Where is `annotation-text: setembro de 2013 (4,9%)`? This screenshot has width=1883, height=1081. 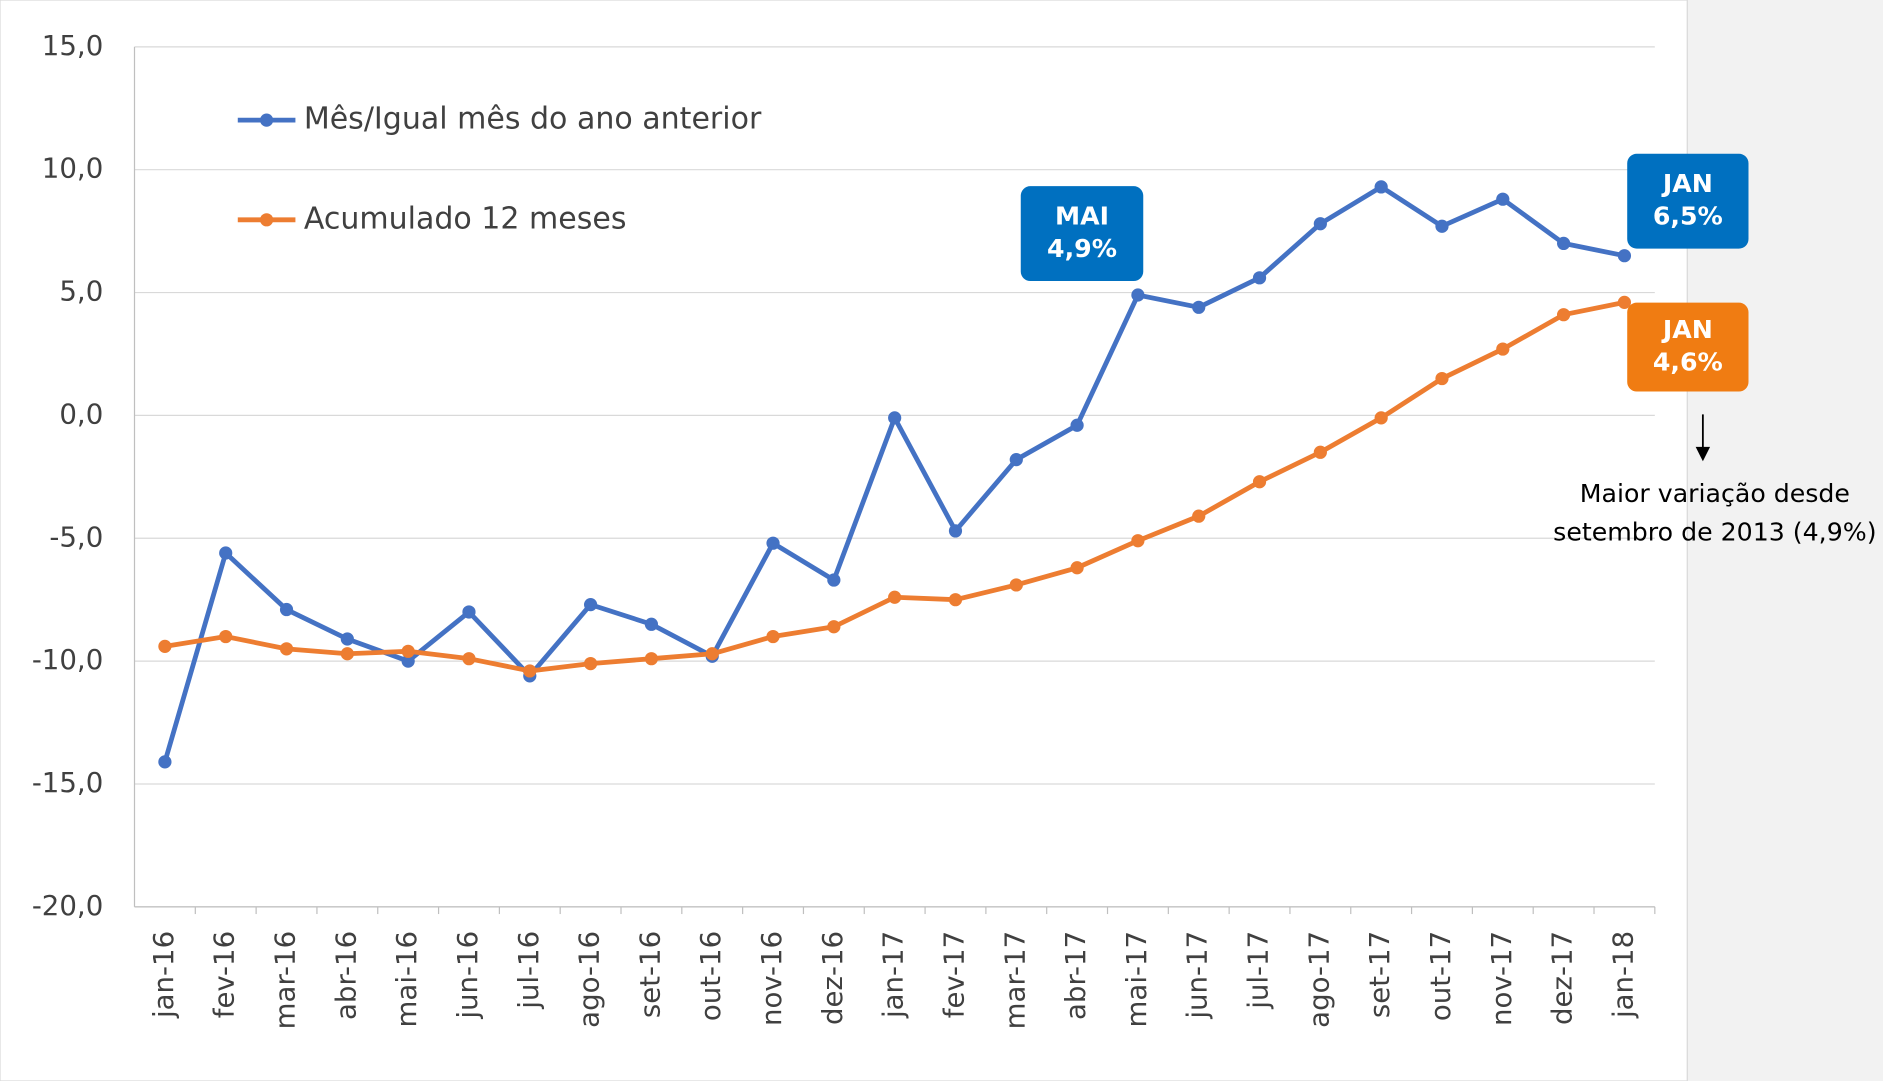
annotation-text: setembro de 2013 (4,9%) is located at coordinates (1714, 531).